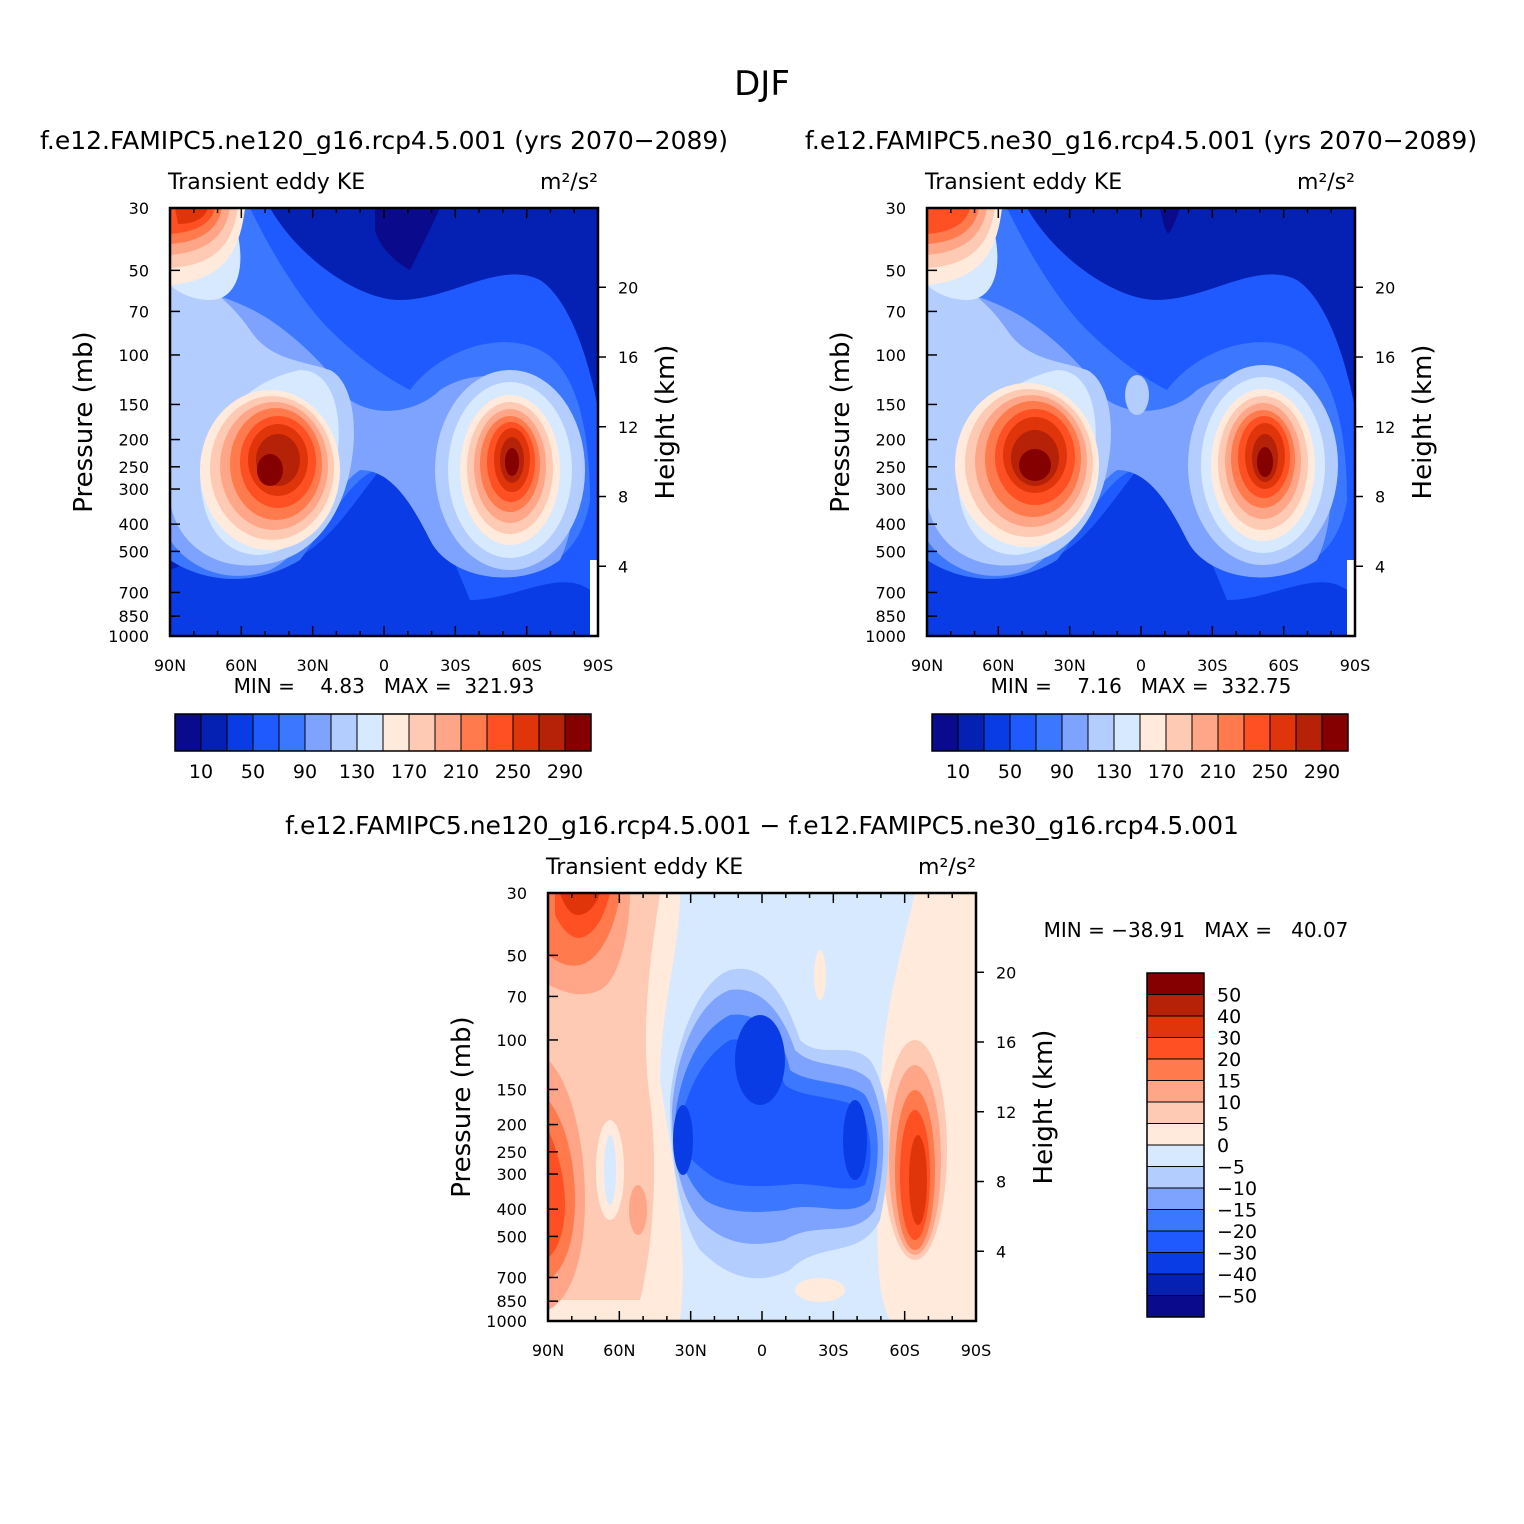 This screenshot has height=1524, width=1524. Describe the element at coordinates (958, 772) in the screenshot. I see `colorbar-label: 10` at that location.